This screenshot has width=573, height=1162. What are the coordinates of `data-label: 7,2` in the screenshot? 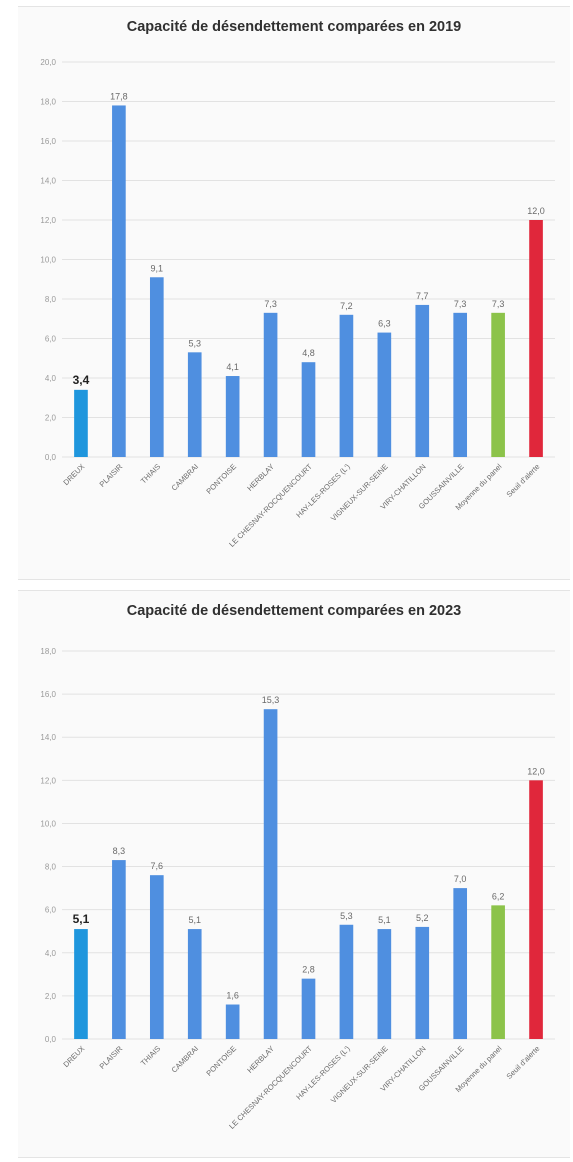 It's located at (346, 306).